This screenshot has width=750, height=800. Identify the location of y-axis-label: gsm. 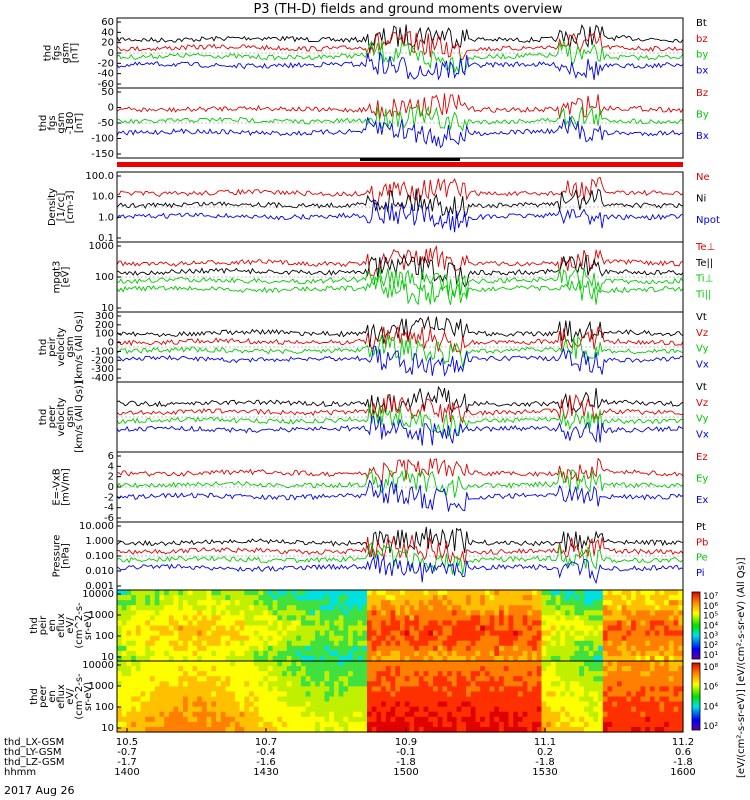
(70, 416).